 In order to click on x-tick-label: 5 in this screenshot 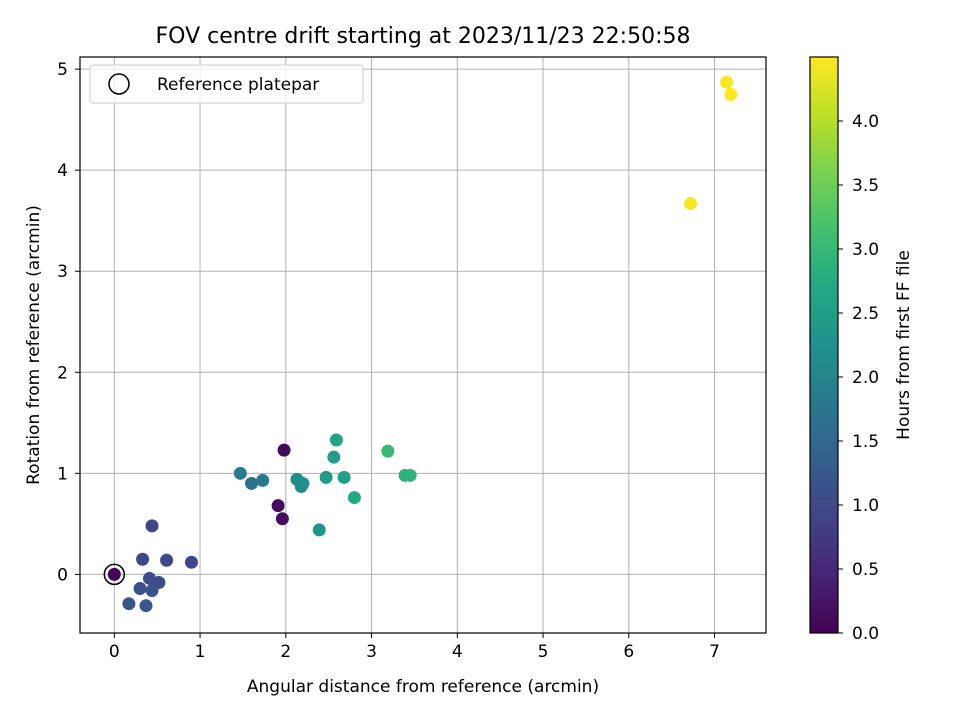, I will do `click(543, 652)`.